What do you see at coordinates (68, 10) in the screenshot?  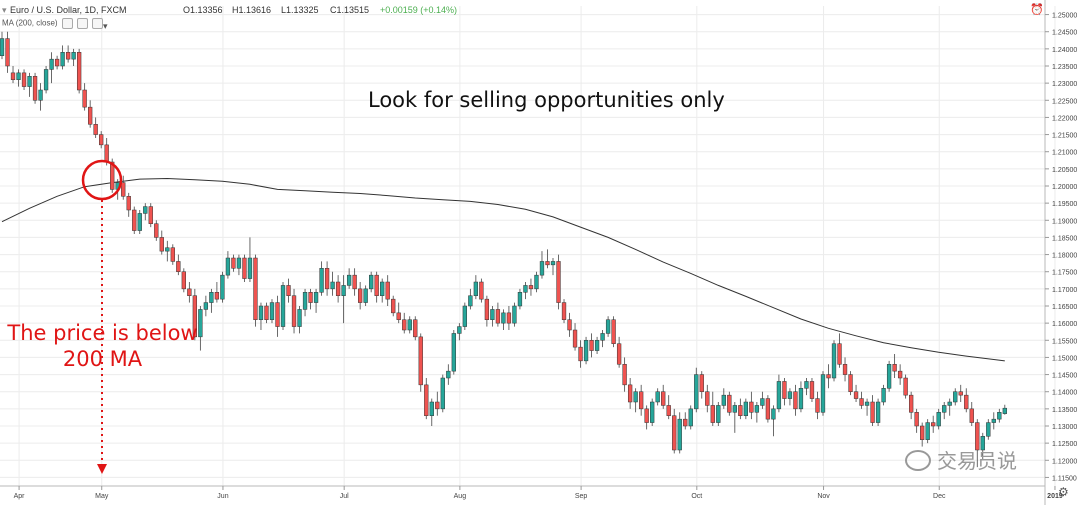 I see `symbol-label: Euro / U.S. Dollar, 1D, FXCM` at bounding box center [68, 10].